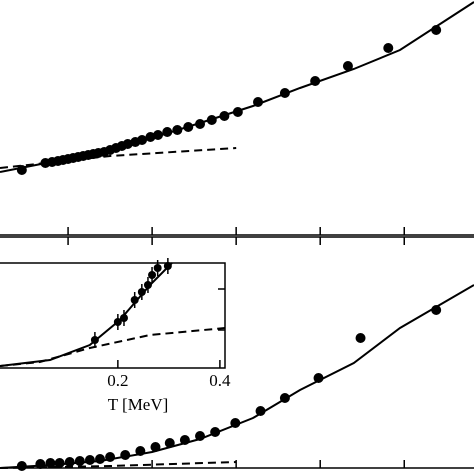  What do you see at coordinates (138, 404) in the screenshot?
I see `inset-x-label: T [MeV]` at bounding box center [138, 404].